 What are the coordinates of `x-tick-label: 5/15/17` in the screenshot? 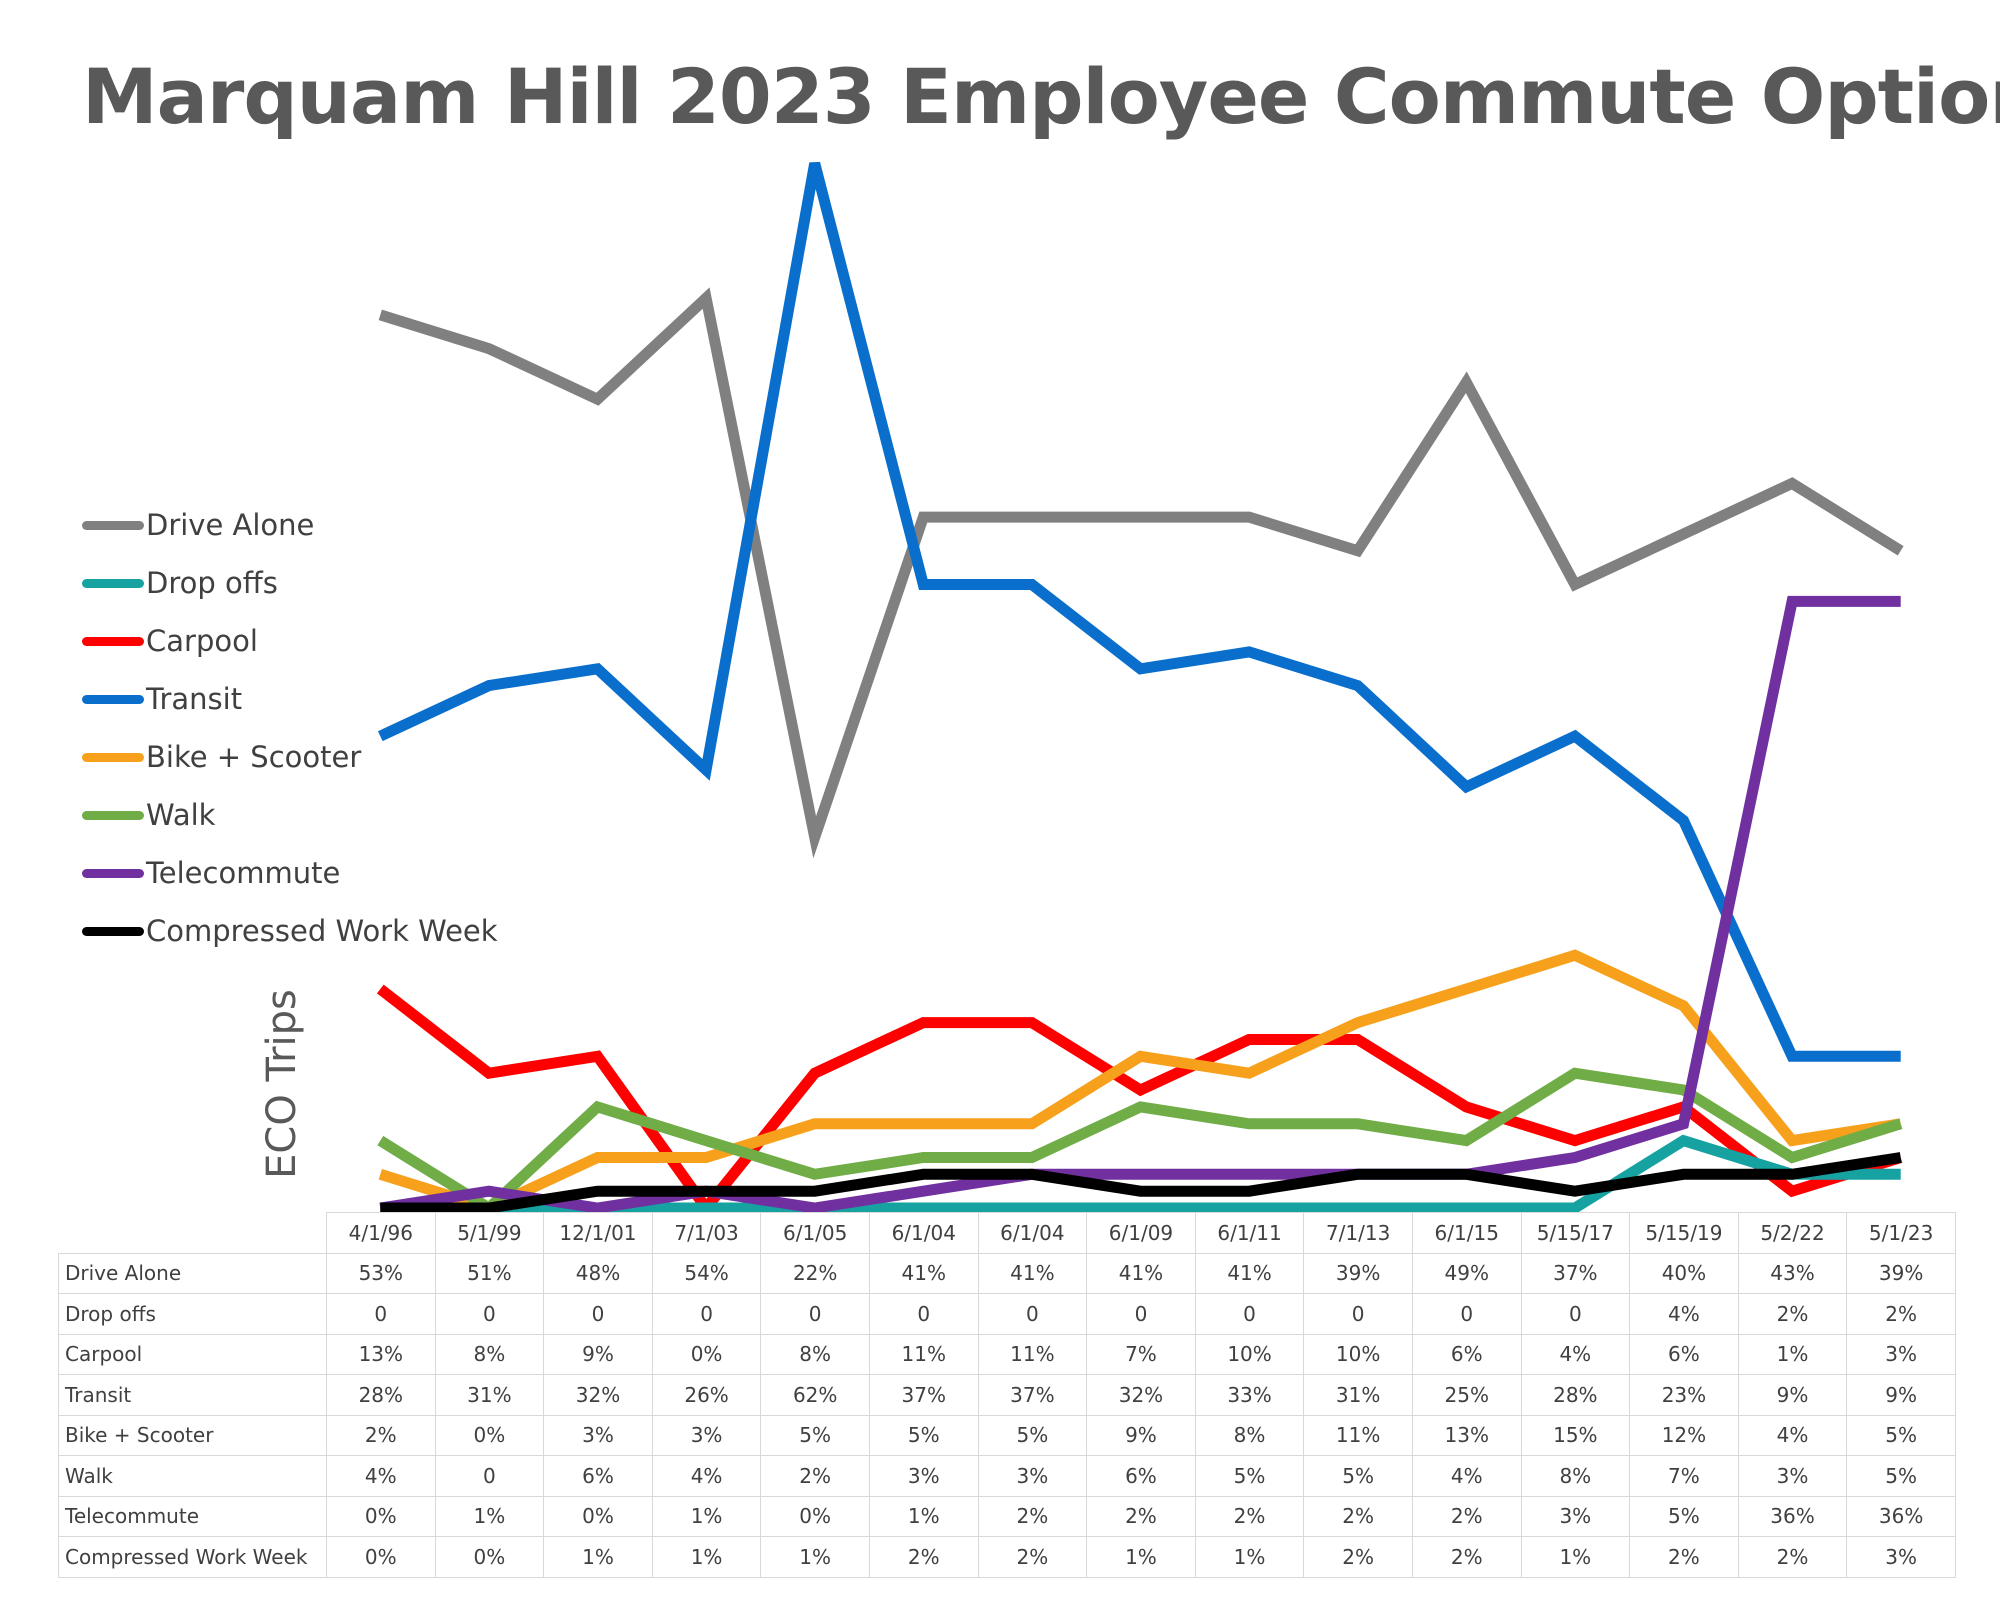 It's located at (1575, 1233).